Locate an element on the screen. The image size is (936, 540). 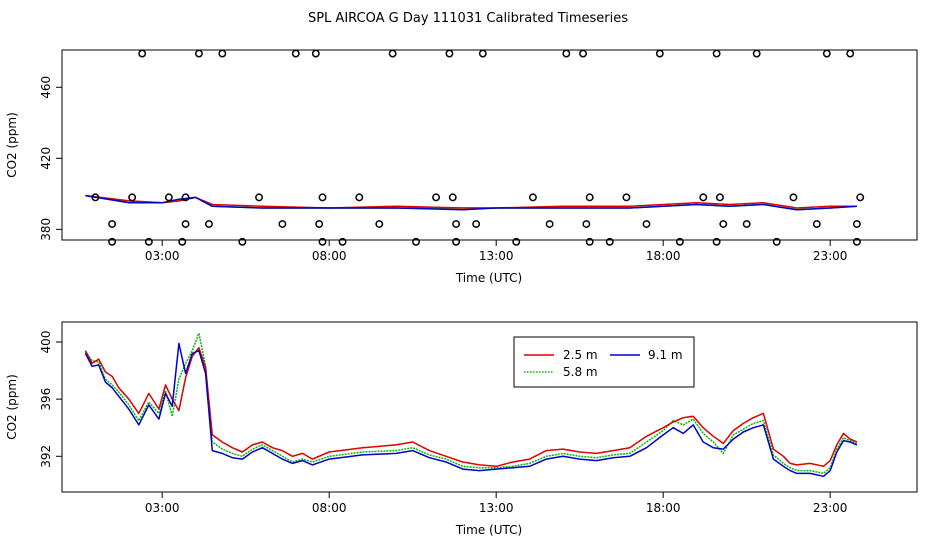
bottom-x-tick-label: 18:00 is located at coordinates (663, 508).